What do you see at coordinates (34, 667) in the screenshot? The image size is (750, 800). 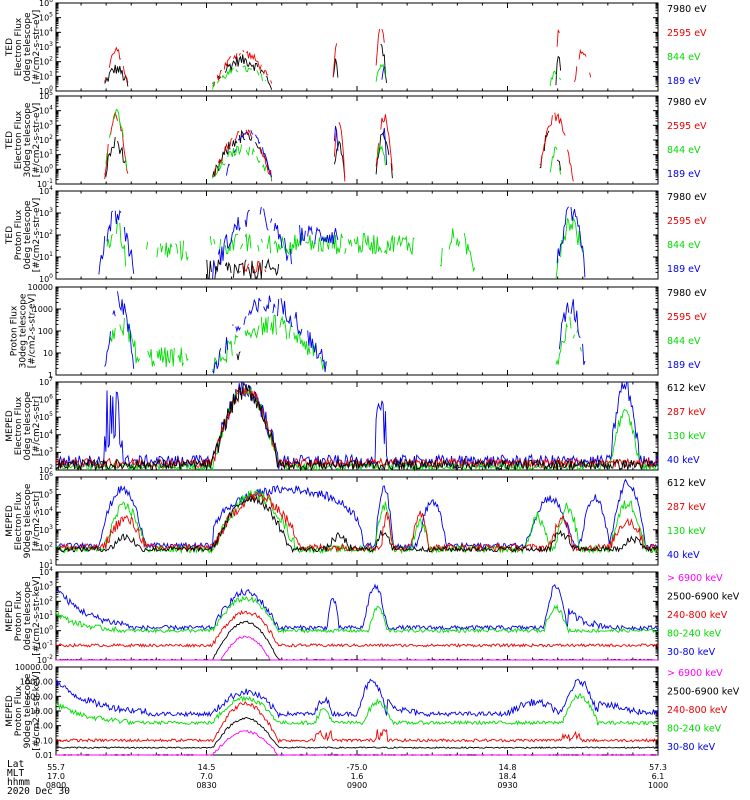 I see `y-tick-label: 10000.00` at bounding box center [34, 667].